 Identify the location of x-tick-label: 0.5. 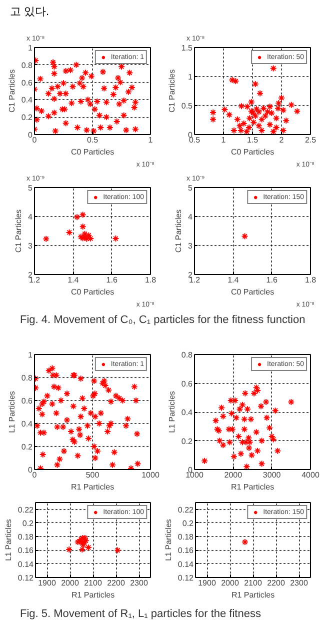
(92, 140).